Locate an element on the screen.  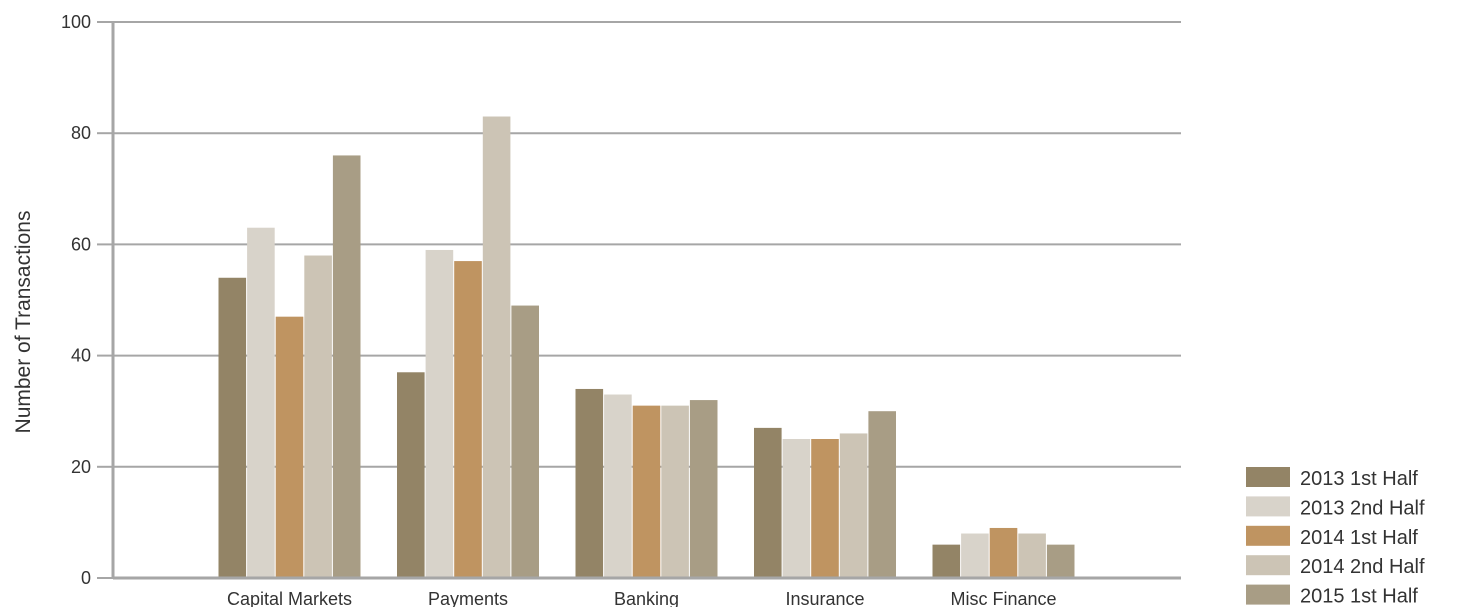
x-tick-label: Misc Finance is located at coordinates (1003, 598).